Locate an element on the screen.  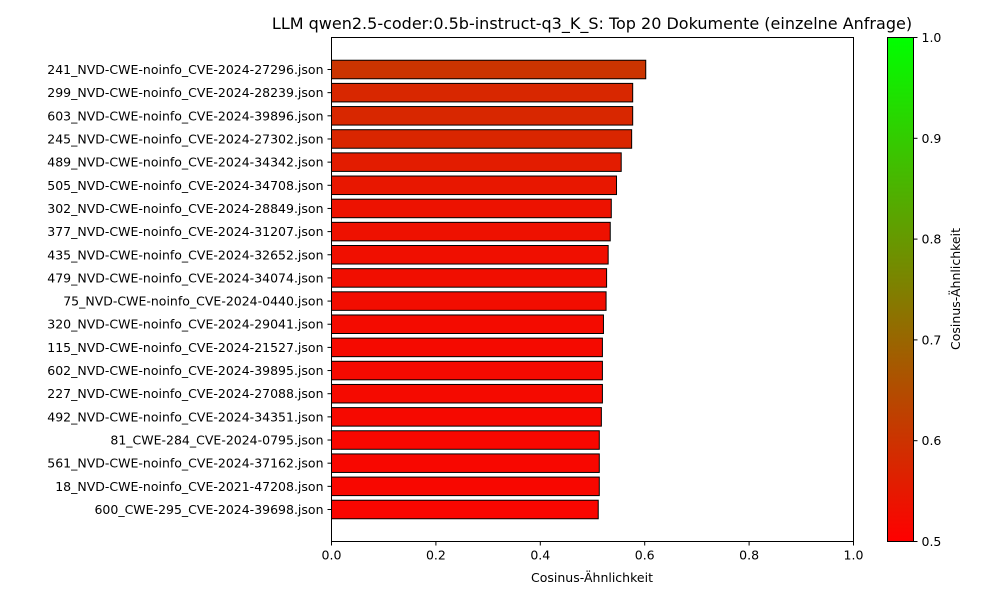
x-tick-label: 0.8 is located at coordinates (749, 555).